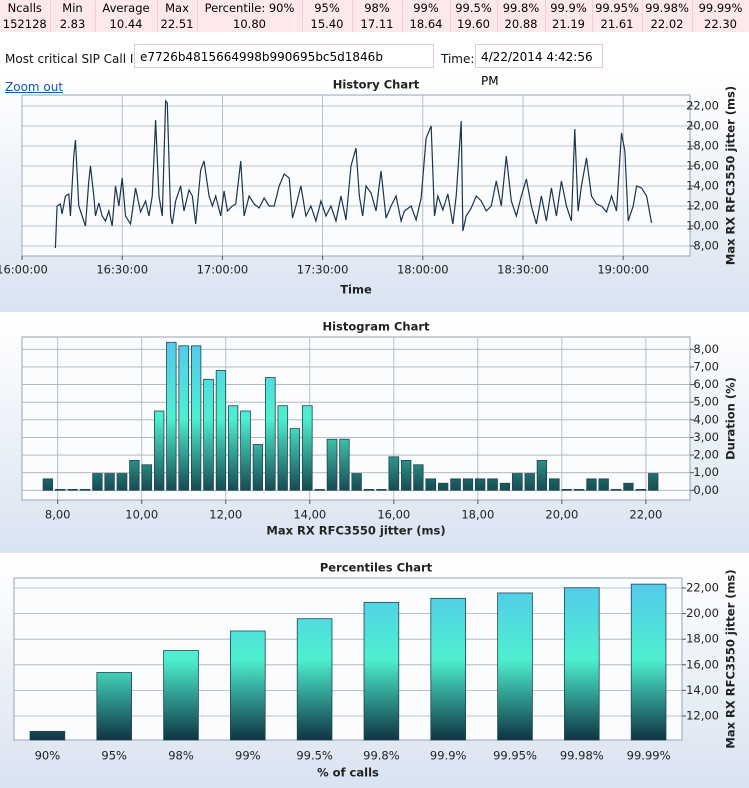  Describe the element at coordinates (181, 756) in the screenshot. I see `x-tick-label: 98%` at that location.